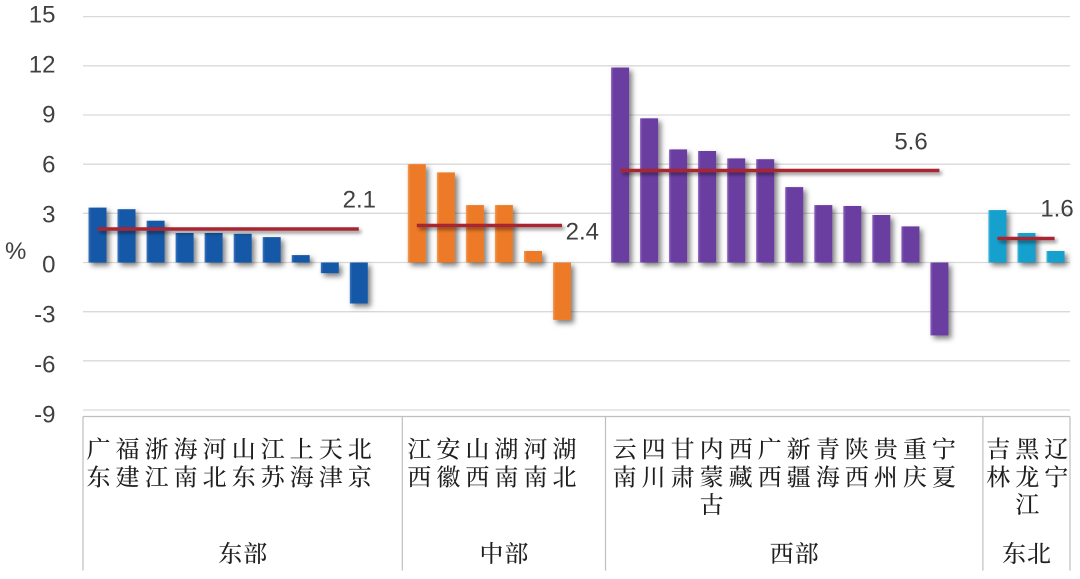 This screenshot has height=579, width=1080. I want to click on svg-text: -3, so click(44, 315).